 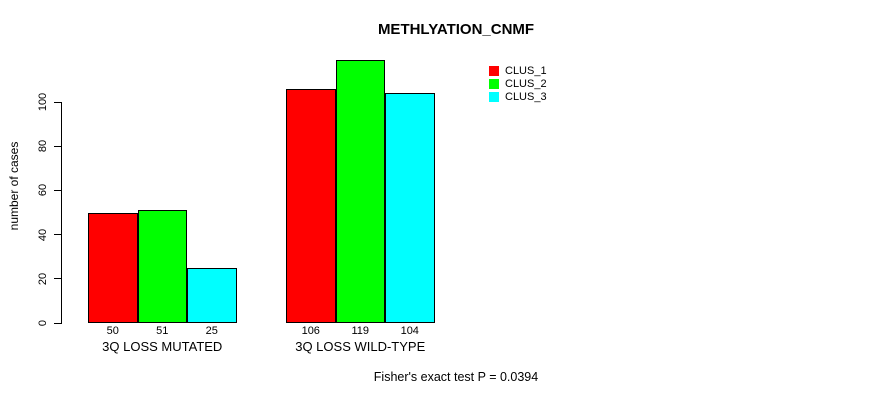 What do you see at coordinates (43, 323) in the screenshot?
I see `y-axis-tick-label: 0` at bounding box center [43, 323].